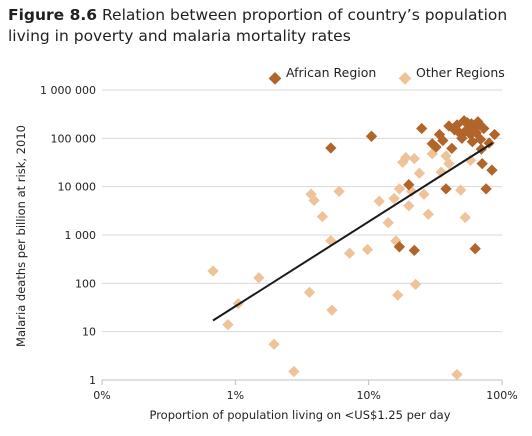  What do you see at coordinates (405, 78) in the screenshot?
I see `legend-marker-other` at bounding box center [405, 78].